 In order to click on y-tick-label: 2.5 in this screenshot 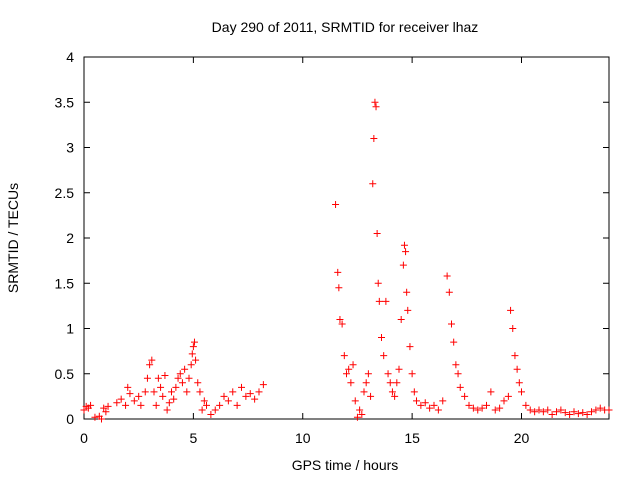, I will do `click(65, 193)`.